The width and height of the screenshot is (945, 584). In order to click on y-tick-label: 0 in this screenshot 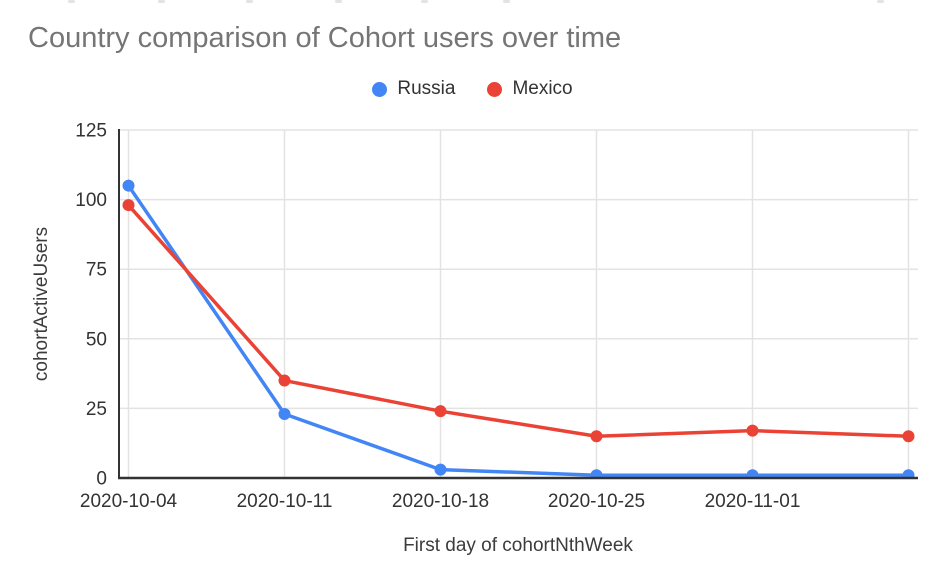, I will do `click(101, 479)`.